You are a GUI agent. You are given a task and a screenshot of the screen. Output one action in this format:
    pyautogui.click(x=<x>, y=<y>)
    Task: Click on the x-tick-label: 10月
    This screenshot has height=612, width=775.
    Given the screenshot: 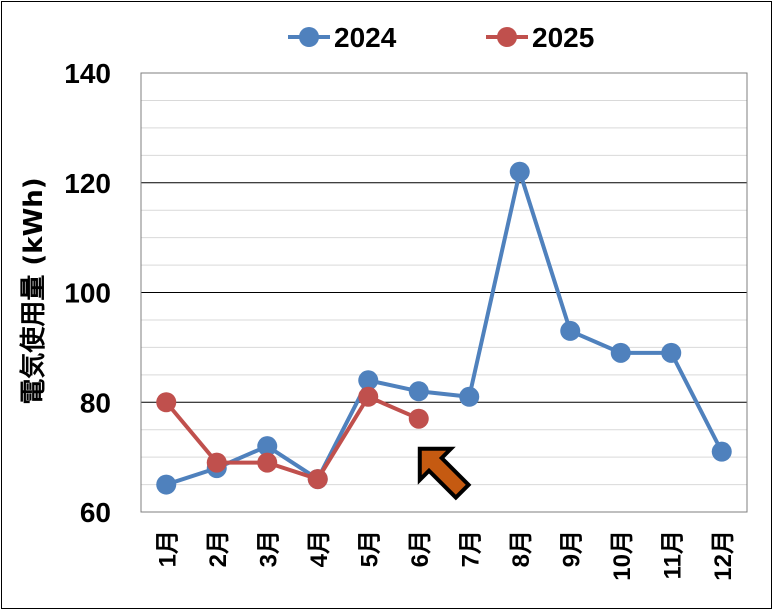 What is the action you would take?
    pyautogui.click(x=622, y=555)
    